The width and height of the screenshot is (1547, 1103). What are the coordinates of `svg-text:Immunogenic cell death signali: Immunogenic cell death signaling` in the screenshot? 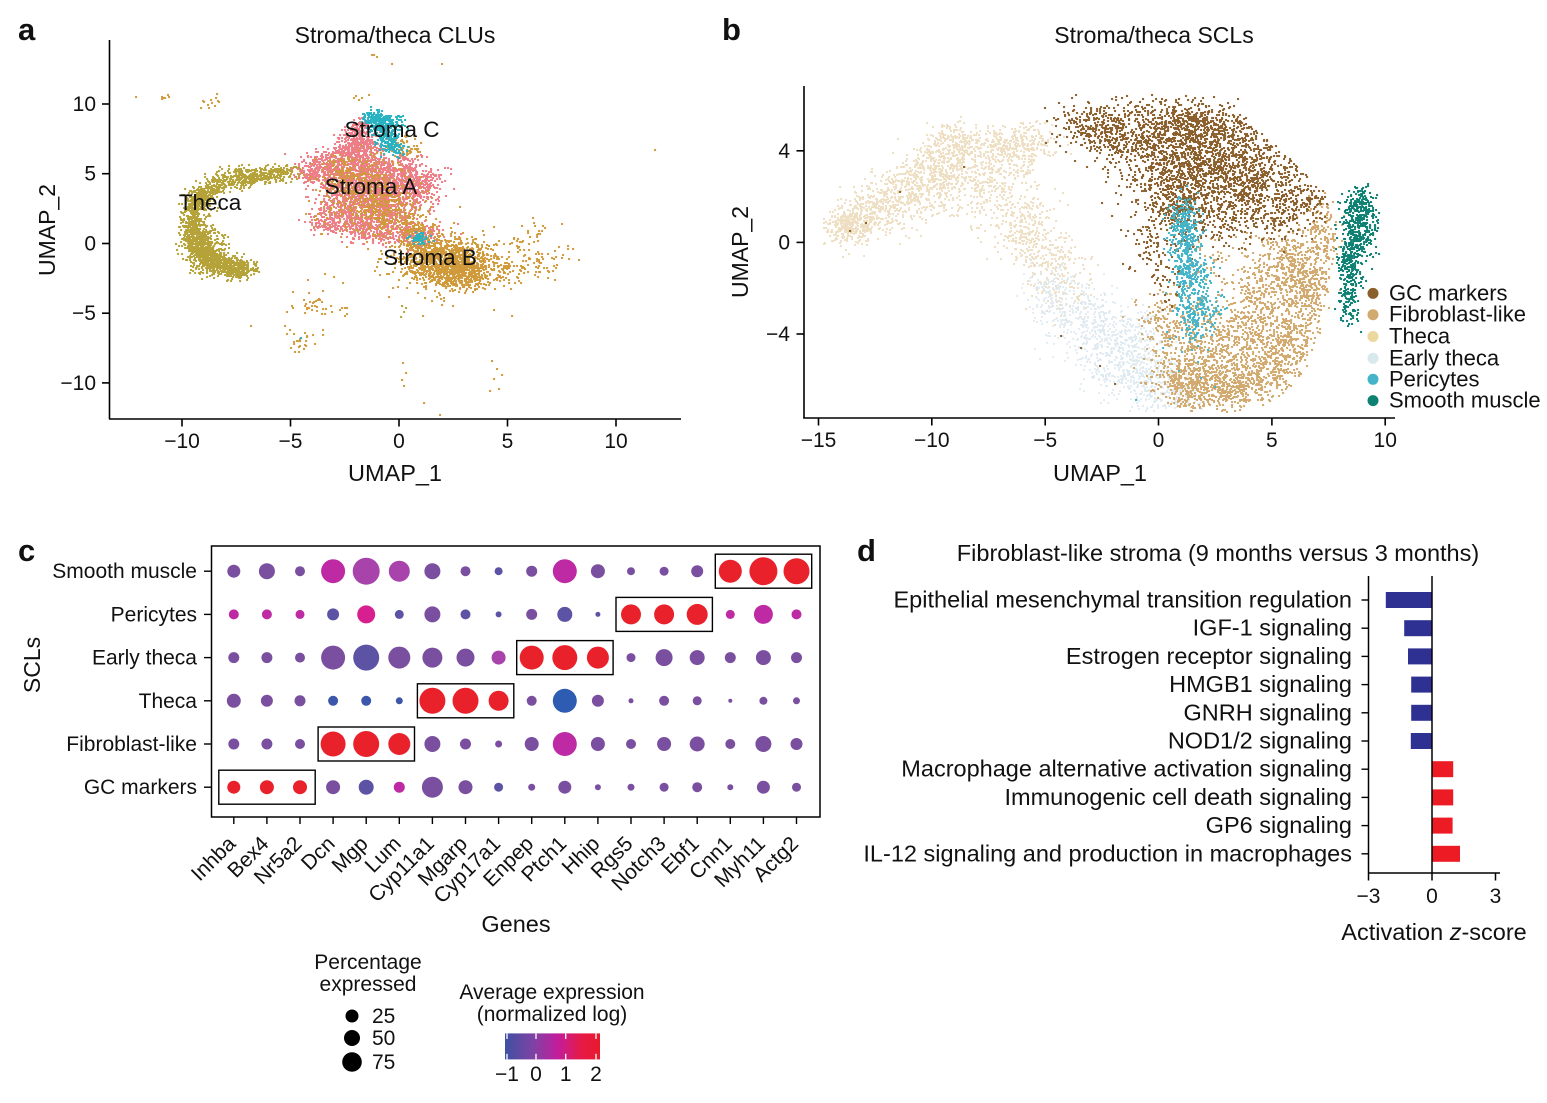 It's located at (1179, 797).